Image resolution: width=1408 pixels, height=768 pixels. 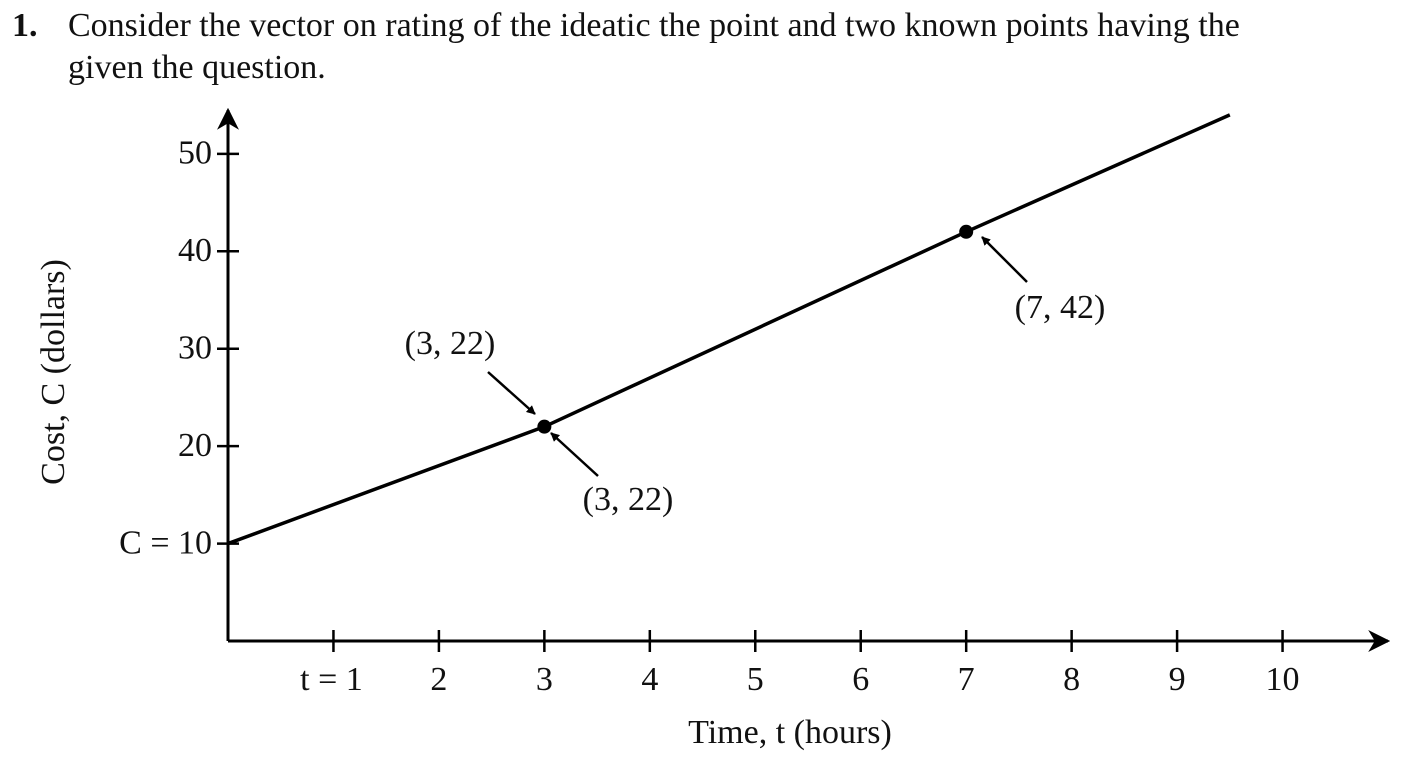 What do you see at coordinates (195, 250) in the screenshot?
I see `y-tick-label: 40` at bounding box center [195, 250].